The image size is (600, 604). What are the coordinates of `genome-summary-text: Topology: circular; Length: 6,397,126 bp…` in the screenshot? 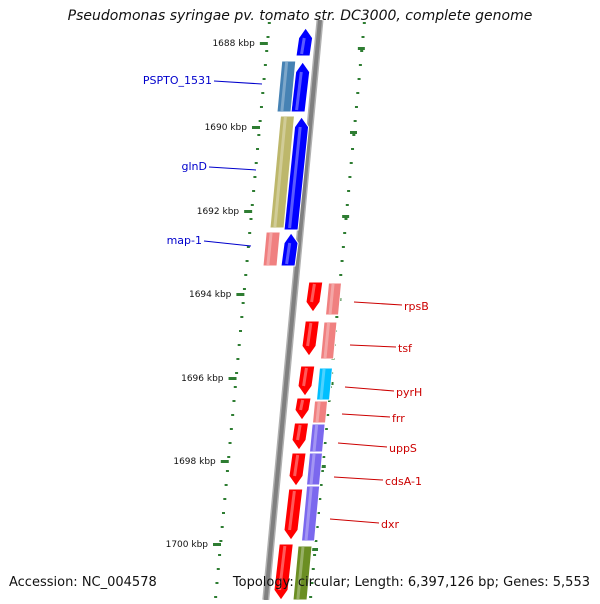 It's located at (411, 582).